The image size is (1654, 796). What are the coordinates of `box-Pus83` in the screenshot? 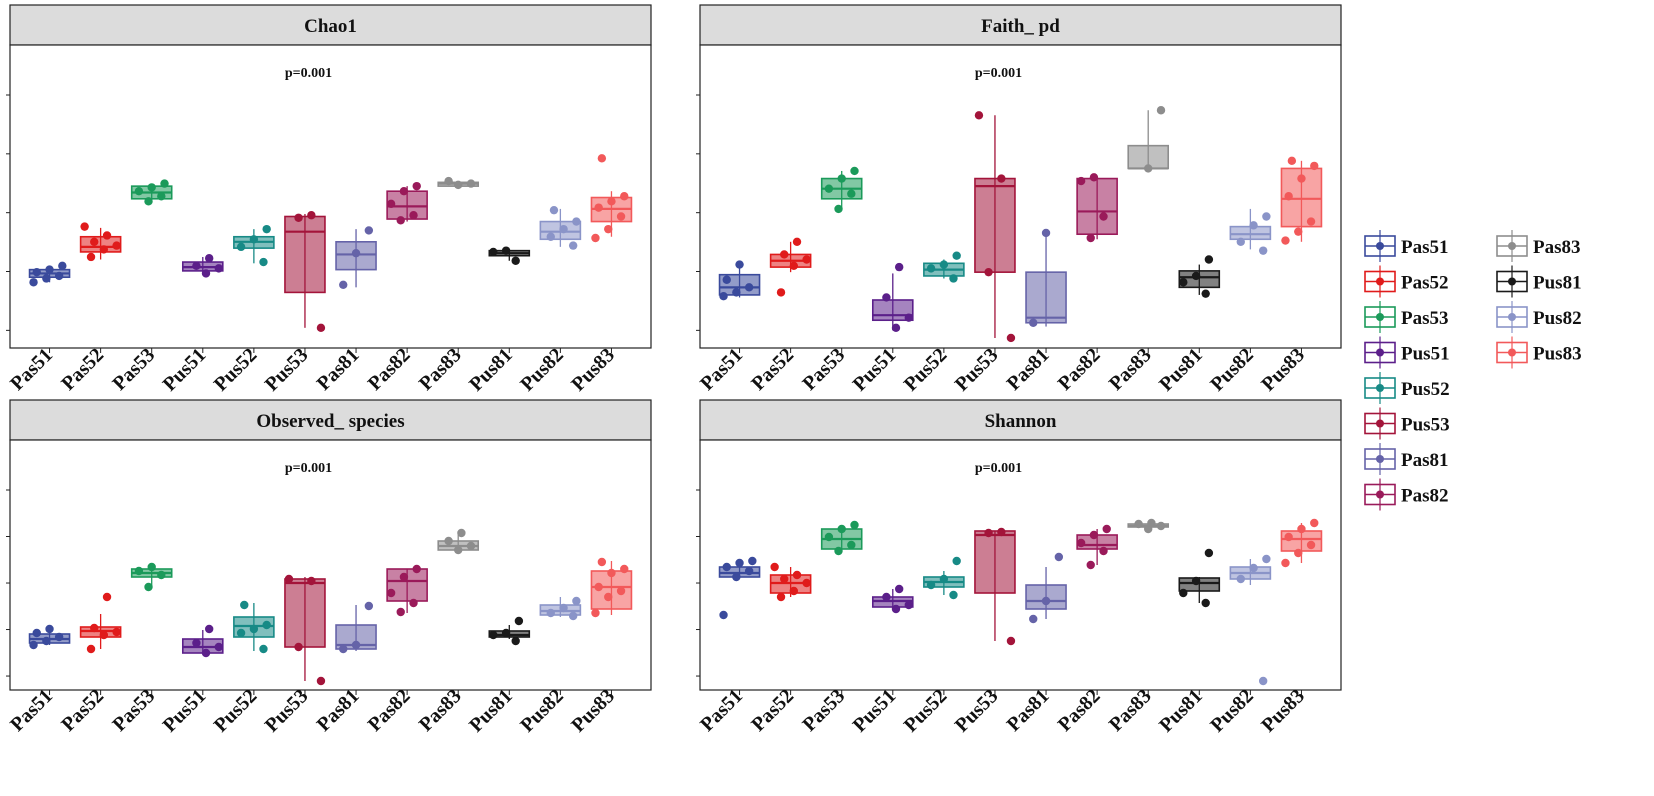 It's located at (611, 587).